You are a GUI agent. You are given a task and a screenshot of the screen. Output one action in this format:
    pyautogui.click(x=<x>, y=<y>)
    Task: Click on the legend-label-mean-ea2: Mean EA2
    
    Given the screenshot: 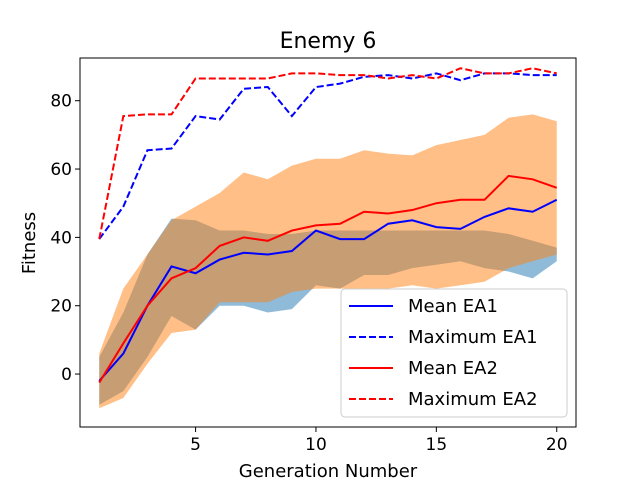 What is the action you would take?
    pyautogui.click(x=453, y=368)
    